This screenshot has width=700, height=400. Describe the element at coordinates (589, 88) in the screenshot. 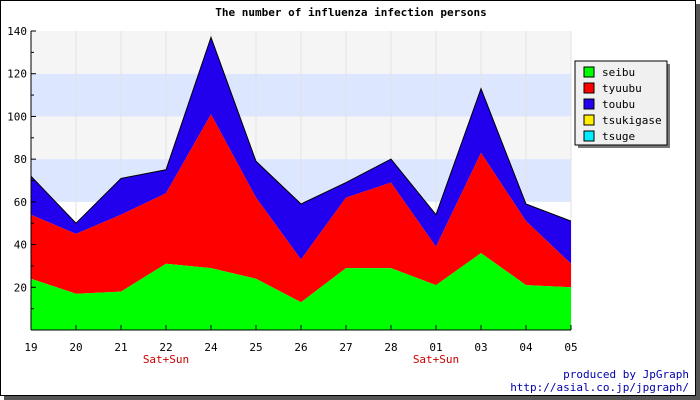

I see `legend-swatch-tyuubu` at that location.